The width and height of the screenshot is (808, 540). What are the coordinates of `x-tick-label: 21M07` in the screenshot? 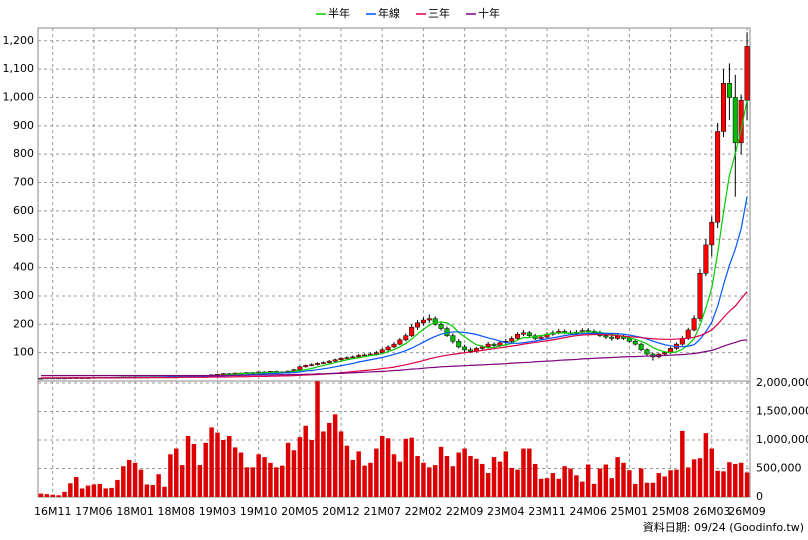 It's located at (382, 511).